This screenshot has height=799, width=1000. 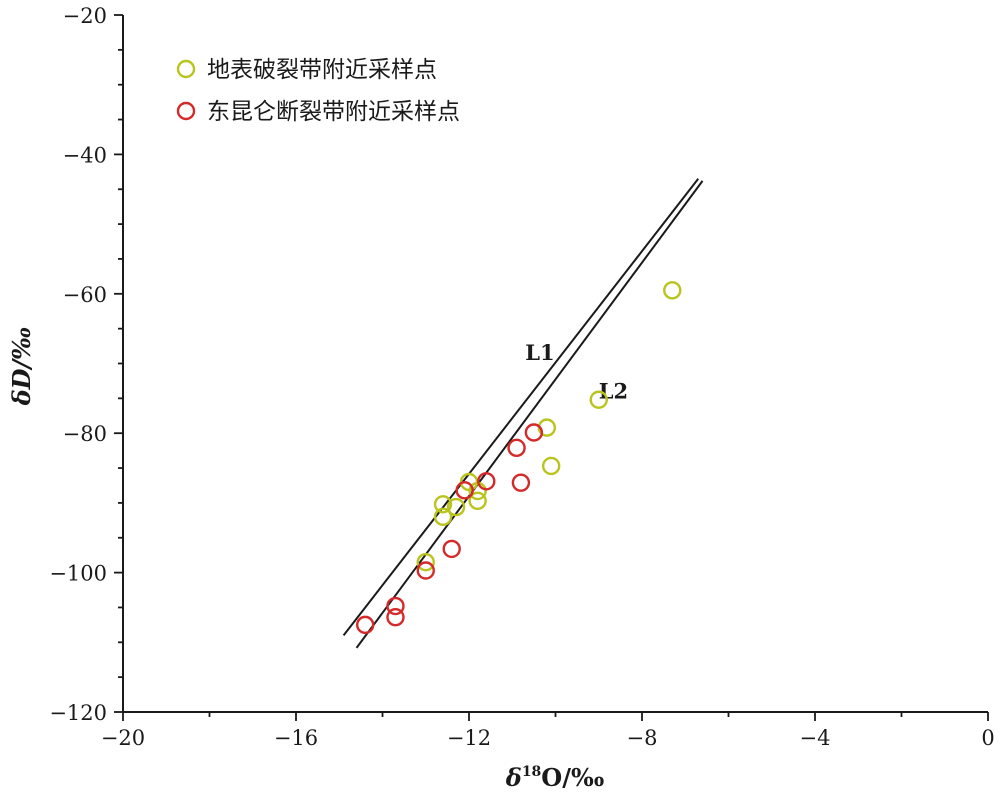 What do you see at coordinates (322, 70) in the screenshot?
I see `legend-label-1: 地表破裂带附近采样点` at bounding box center [322, 70].